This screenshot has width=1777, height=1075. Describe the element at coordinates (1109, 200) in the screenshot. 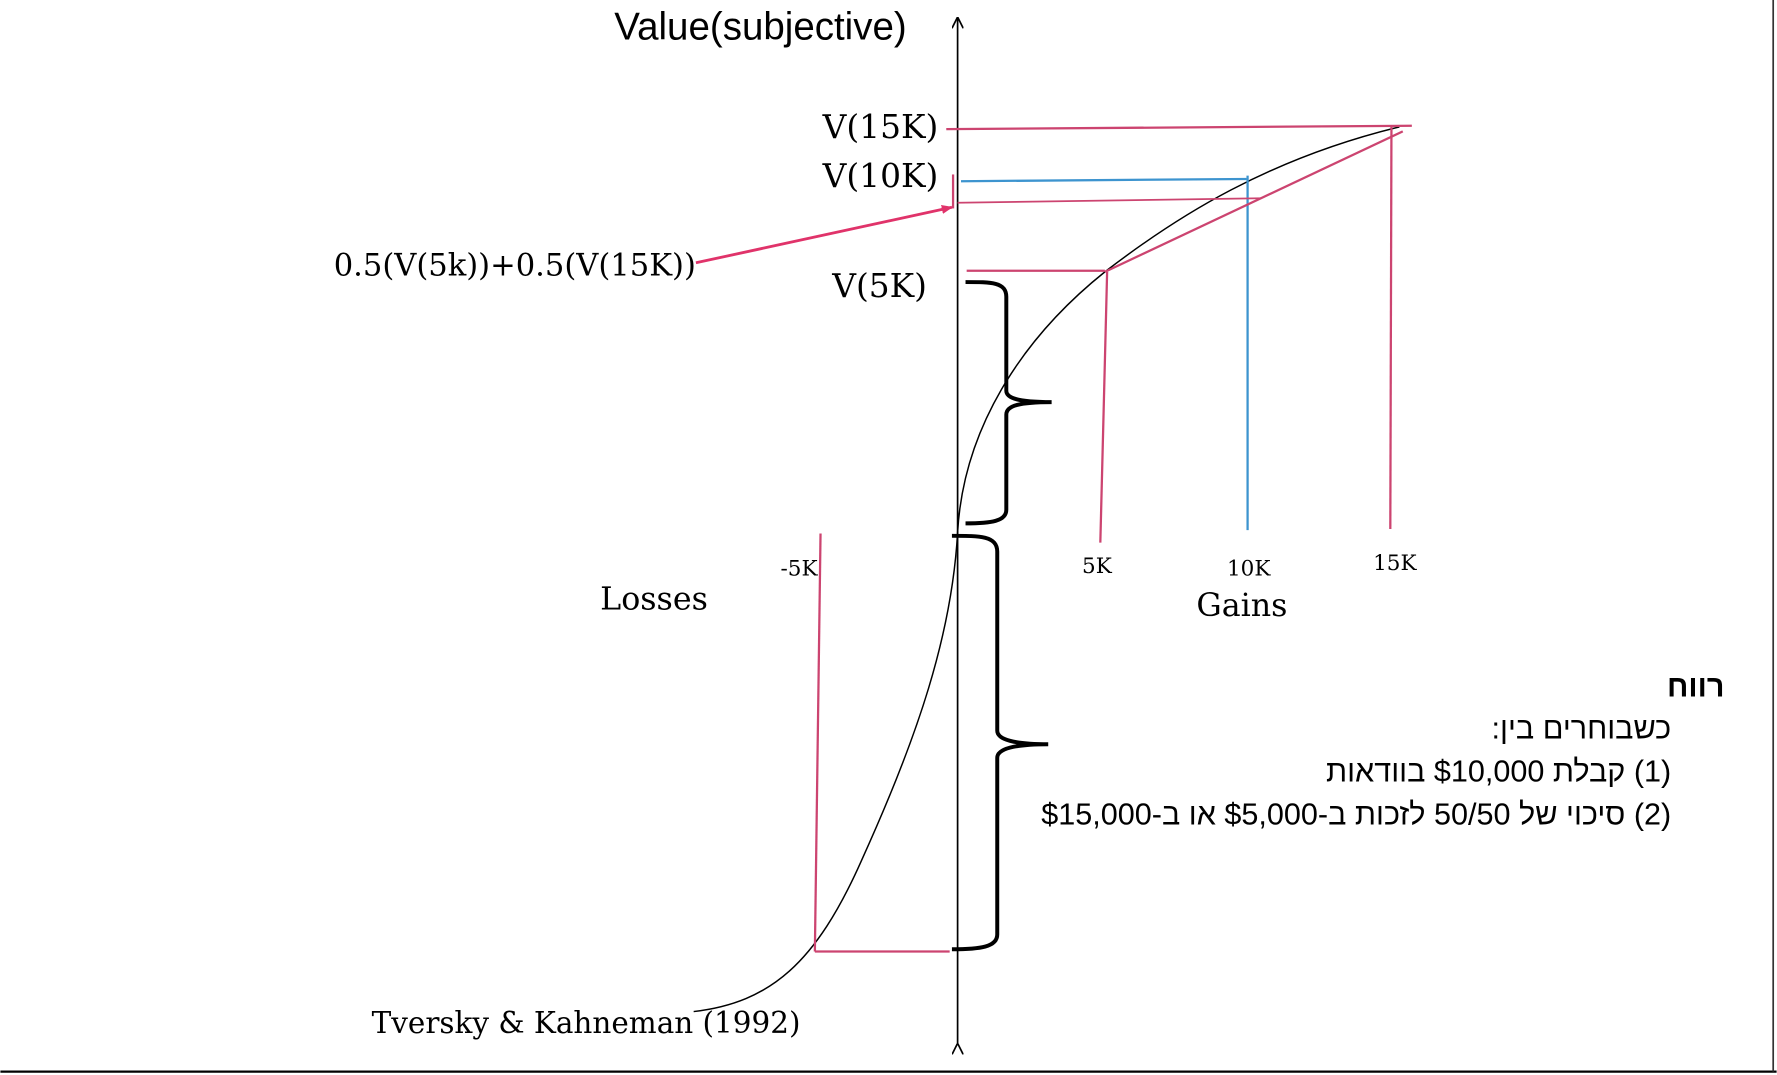

I see `expected-value-line` at that location.